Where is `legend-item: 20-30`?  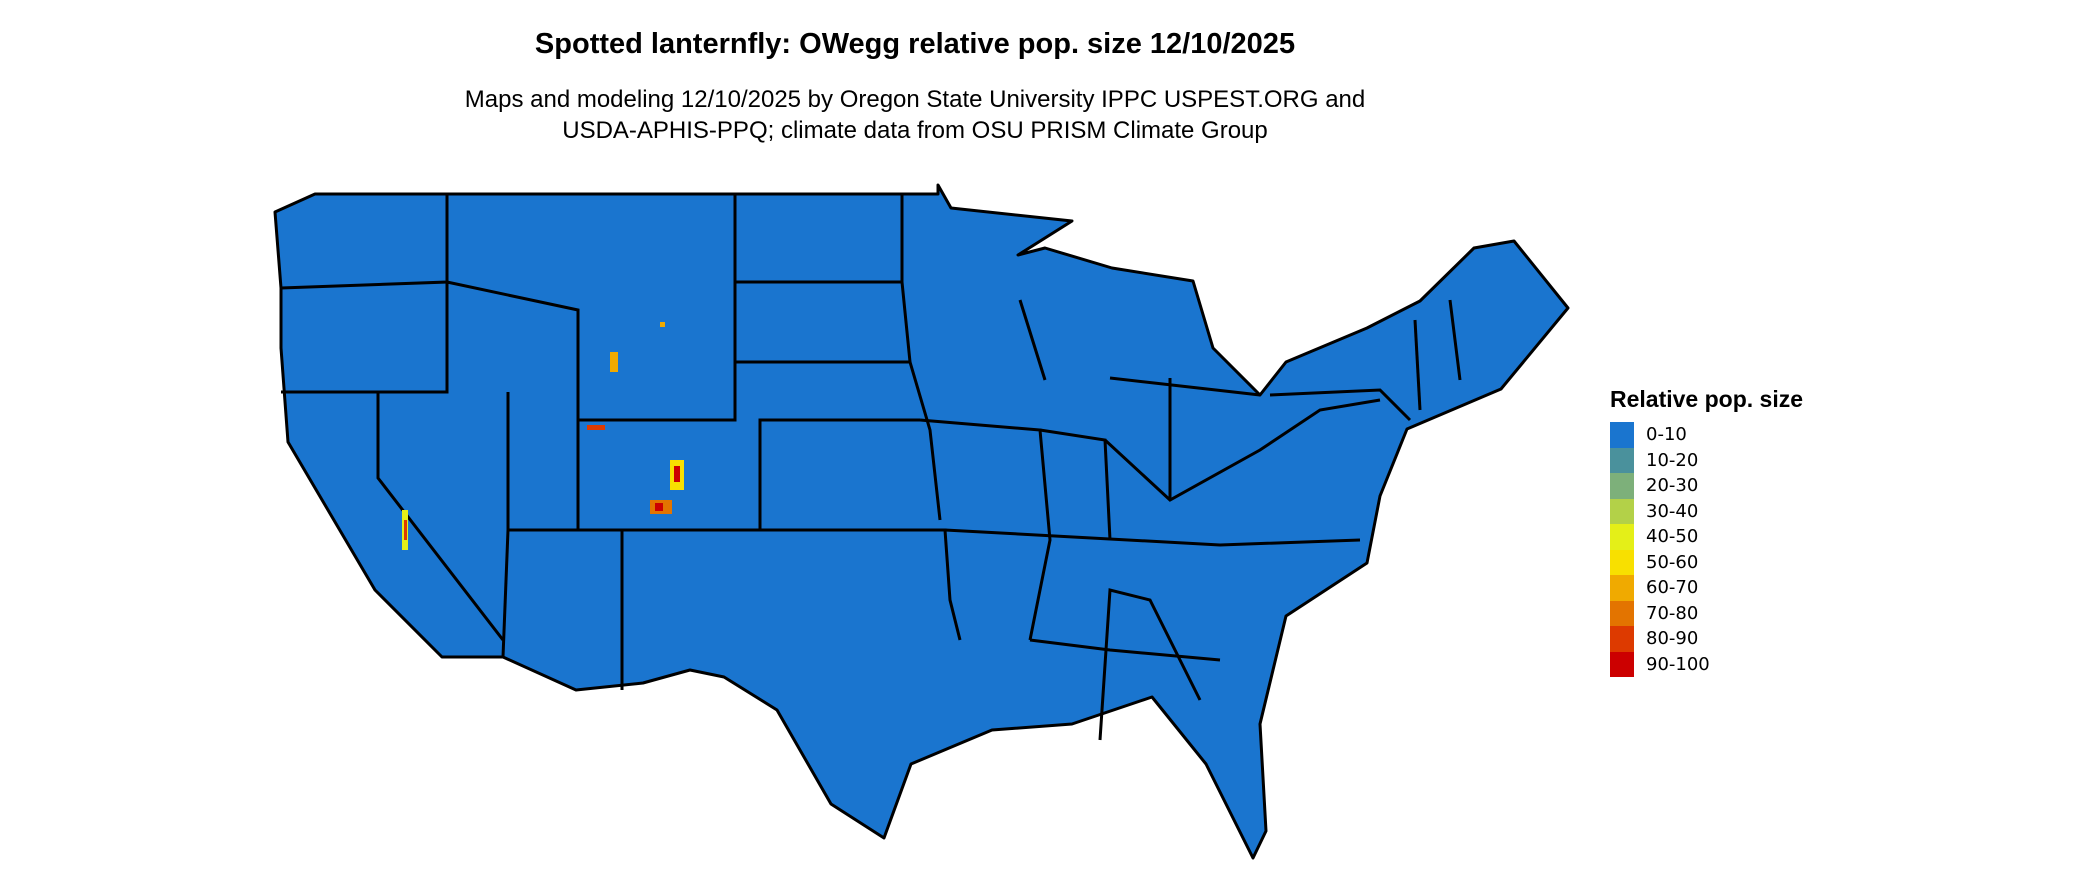
legend-item: 20-30 is located at coordinates (1706, 486).